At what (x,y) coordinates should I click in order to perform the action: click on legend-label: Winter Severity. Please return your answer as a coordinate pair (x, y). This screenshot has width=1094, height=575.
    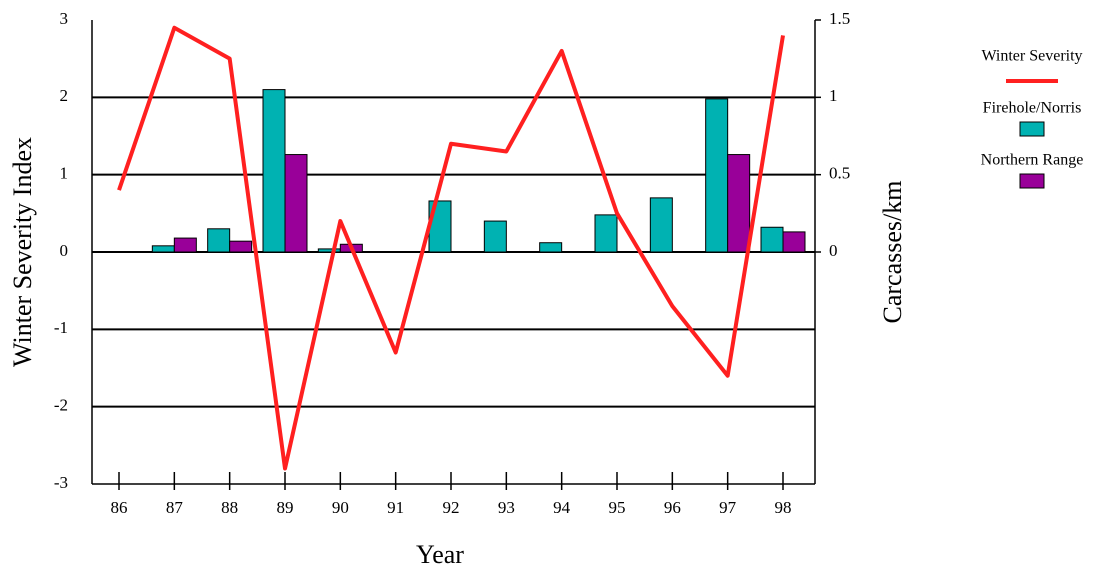
    Looking at the image, I should click on (1031, 56).